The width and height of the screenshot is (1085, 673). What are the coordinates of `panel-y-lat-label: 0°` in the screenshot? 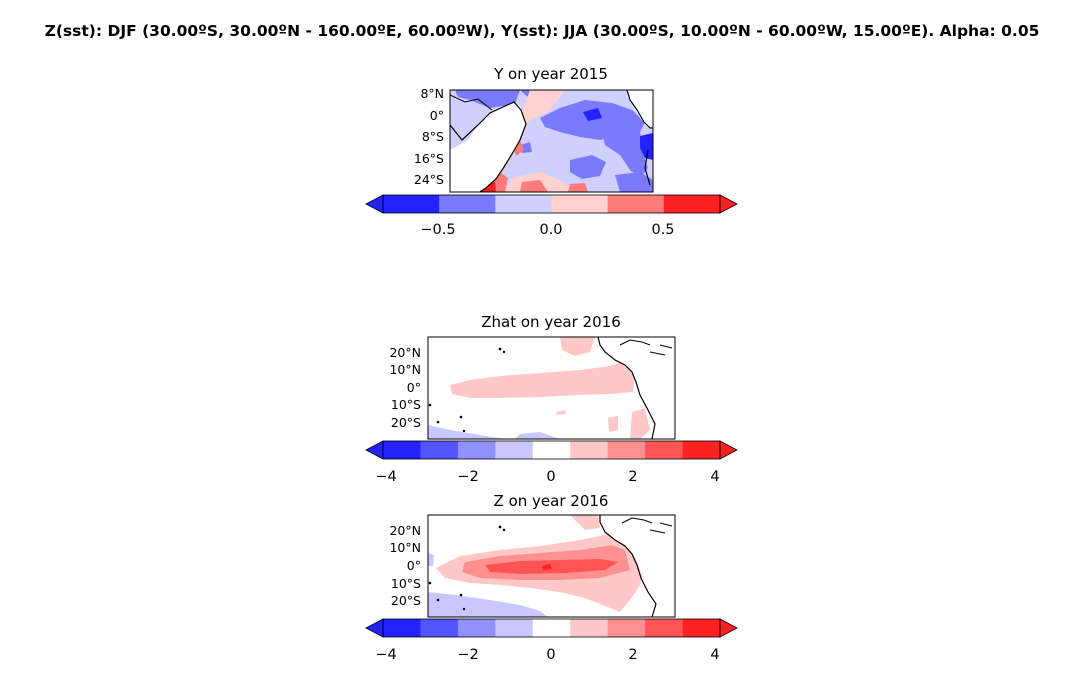 It's located at (437, 115).